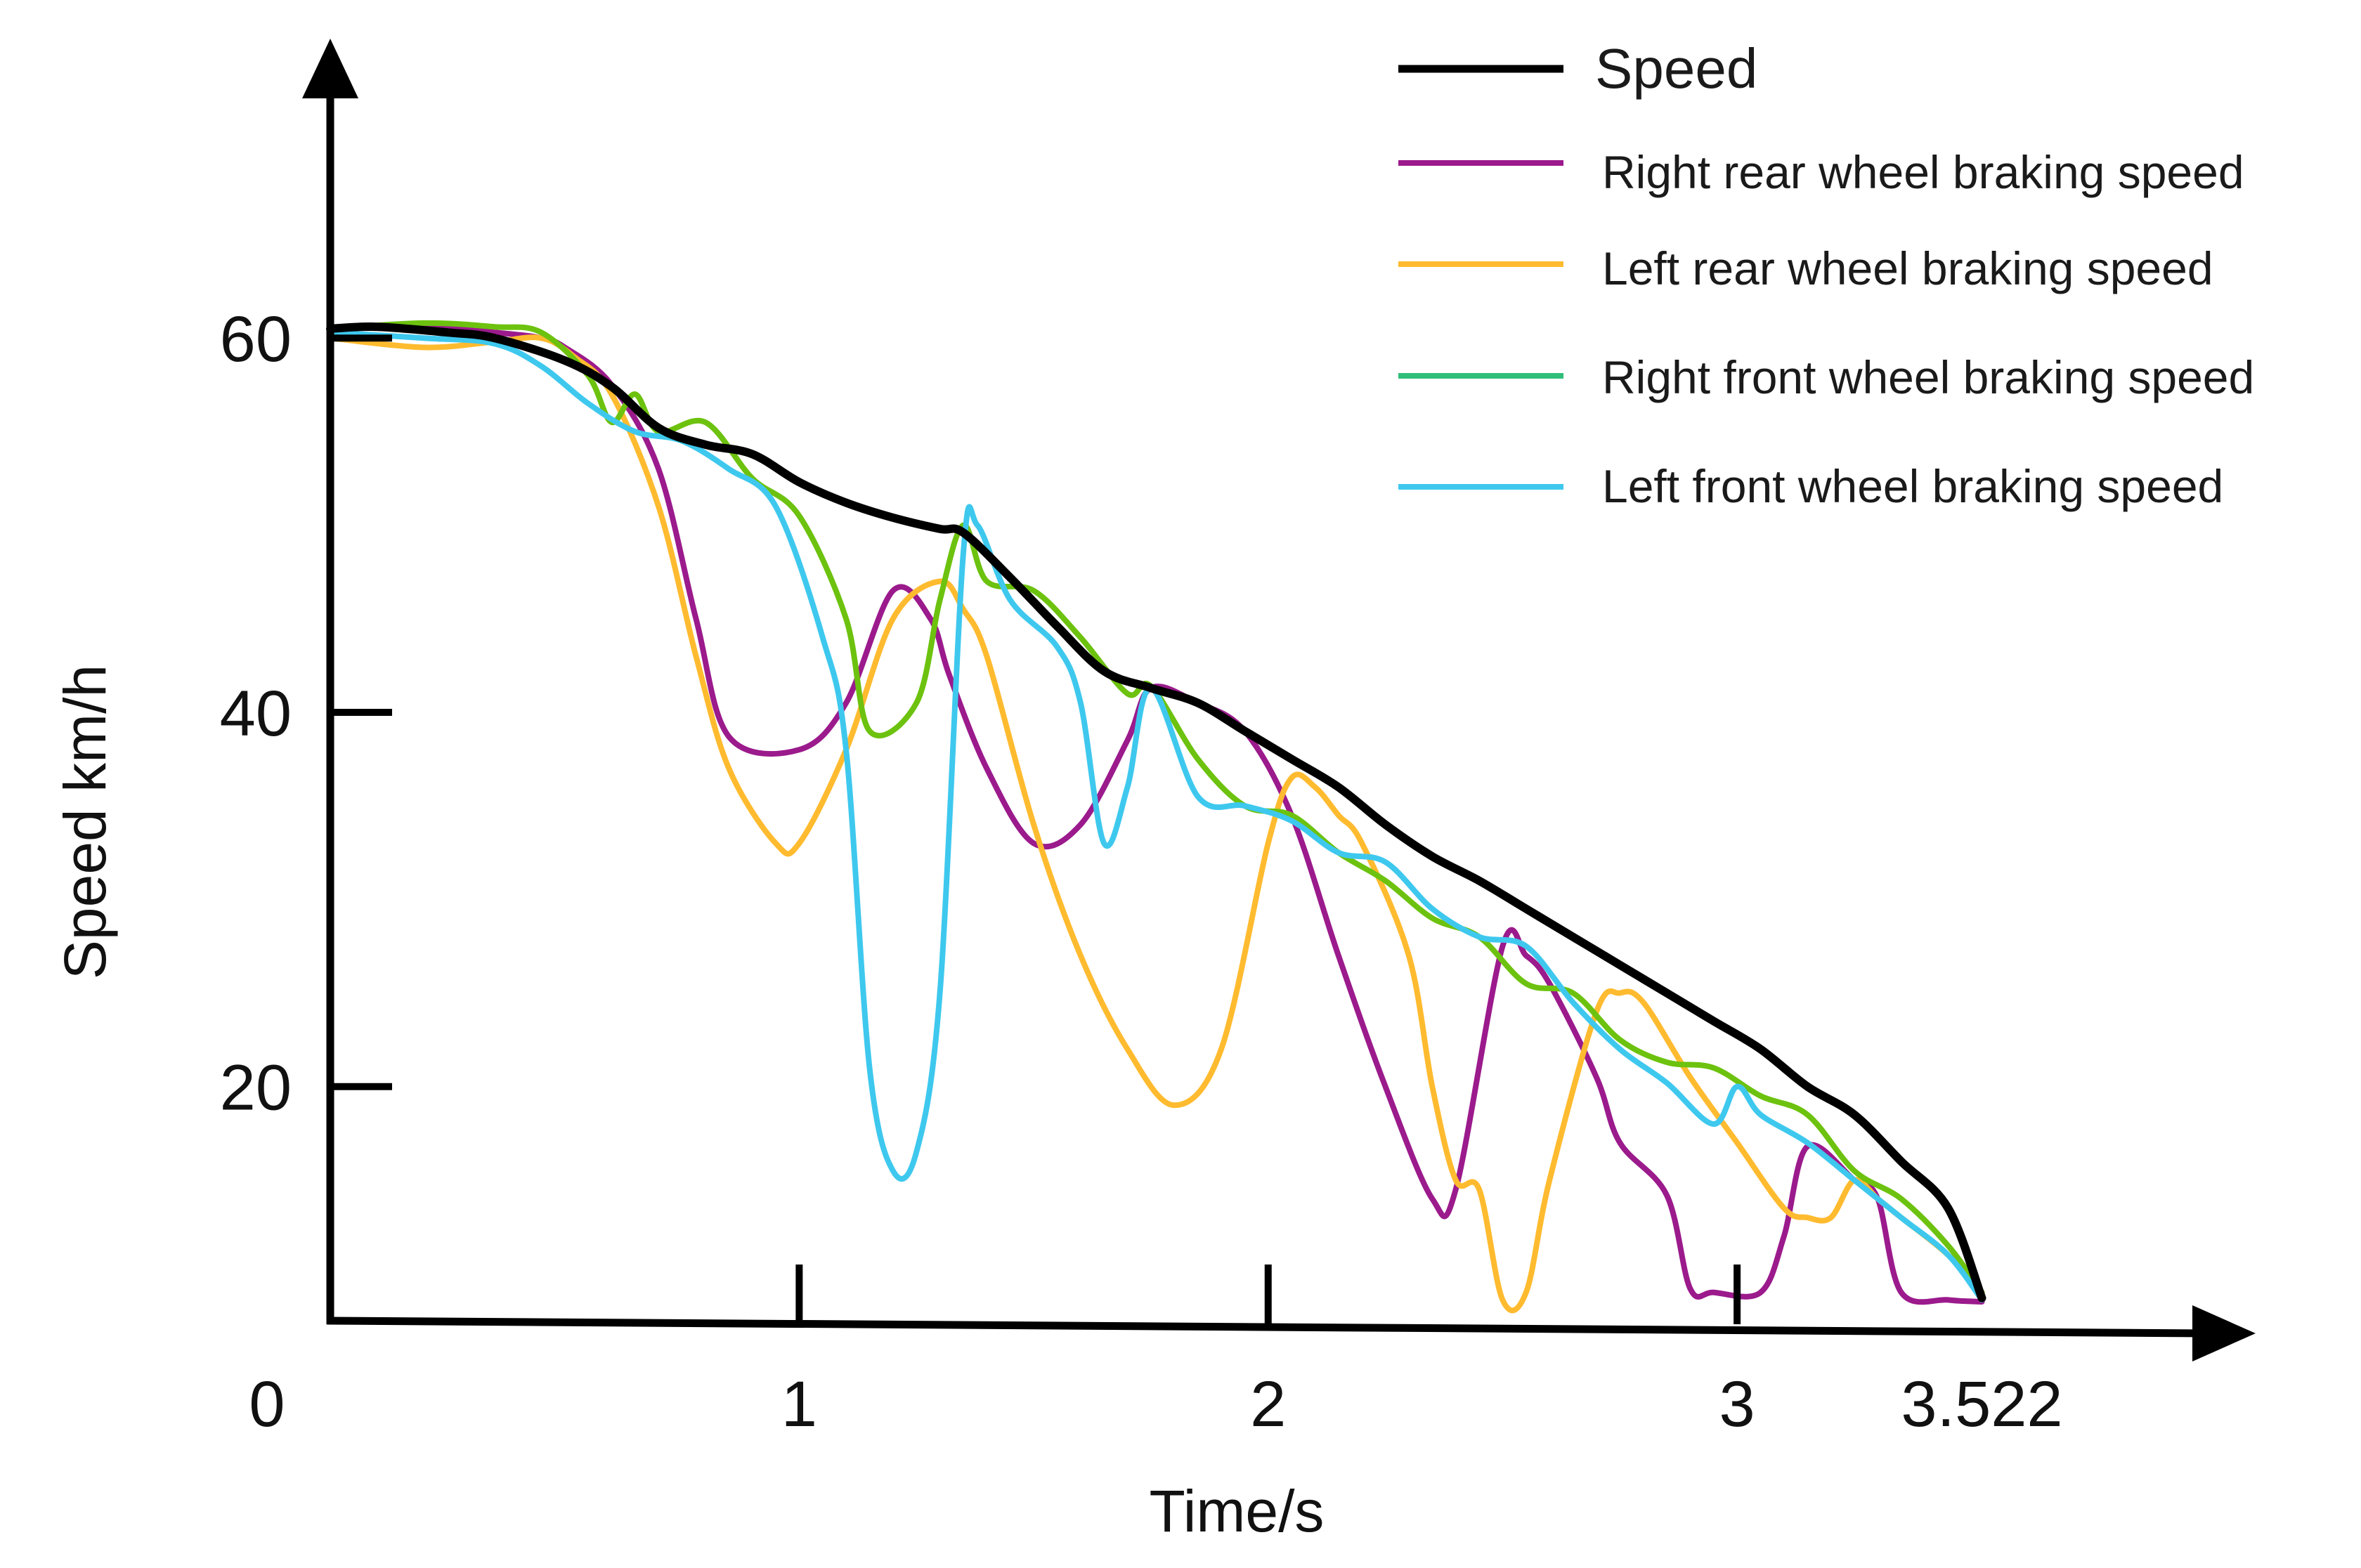 This screenshot has width=2361, height=1568. What do you see at coordinates (256, 339) in the screenshot?
I see `y-tick-label-60: 60` at bounding box center [256, 339].